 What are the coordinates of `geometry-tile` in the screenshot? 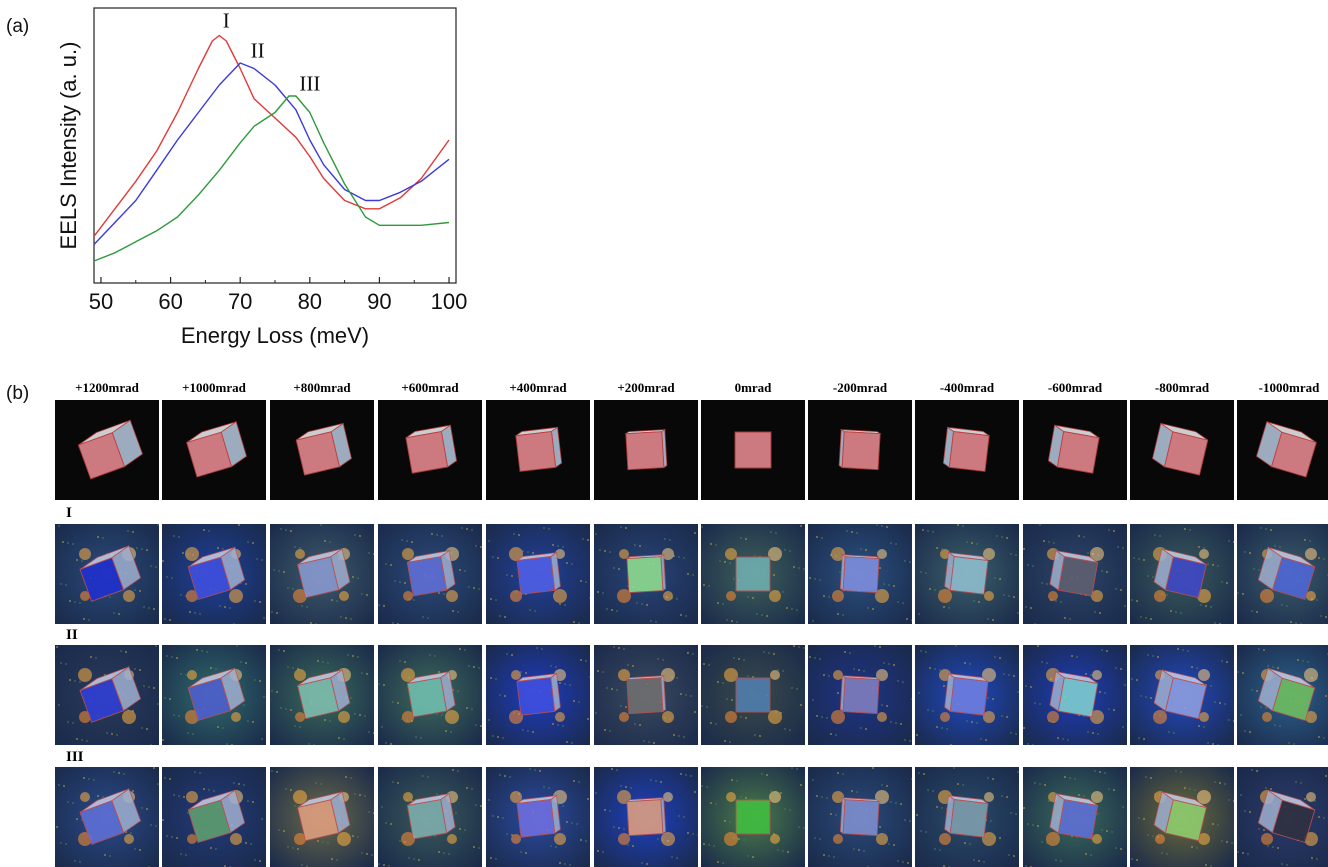 It's located at (538, 450).